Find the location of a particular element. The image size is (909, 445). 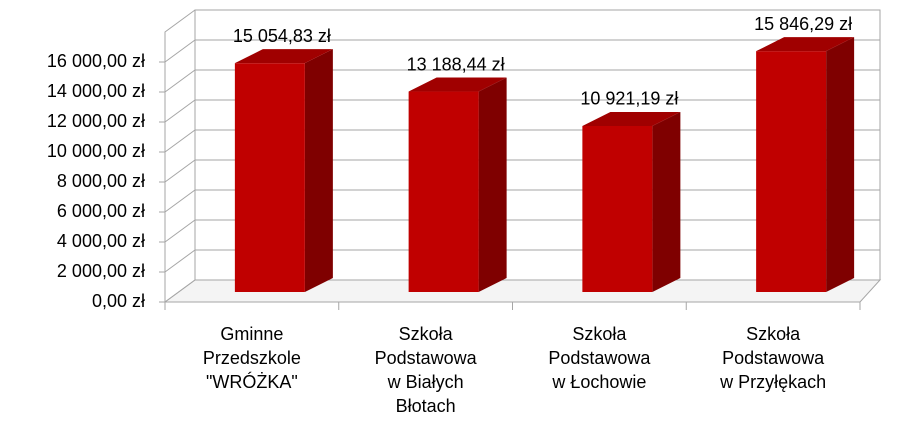

value-label: 15 054,83 zł is located at coordinates (282, 36).